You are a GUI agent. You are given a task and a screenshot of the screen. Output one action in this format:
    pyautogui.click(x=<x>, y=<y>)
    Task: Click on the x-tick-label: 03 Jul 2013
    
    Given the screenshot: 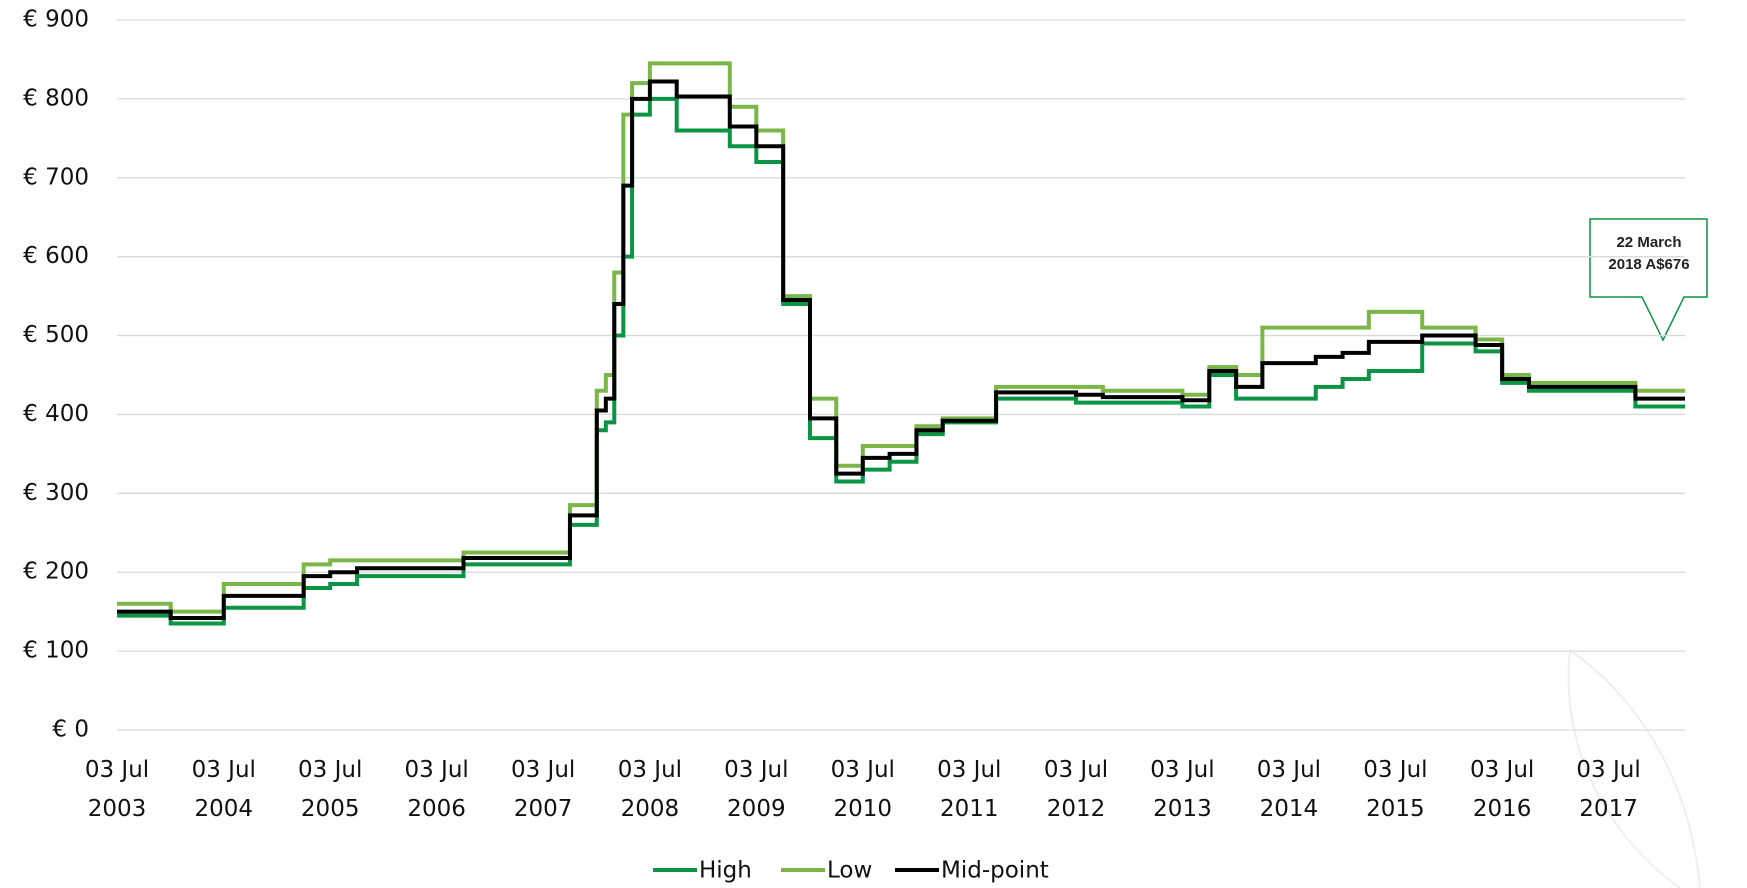 What is the action you would take?
    pyautogui.click(x=1182, y=789)
    